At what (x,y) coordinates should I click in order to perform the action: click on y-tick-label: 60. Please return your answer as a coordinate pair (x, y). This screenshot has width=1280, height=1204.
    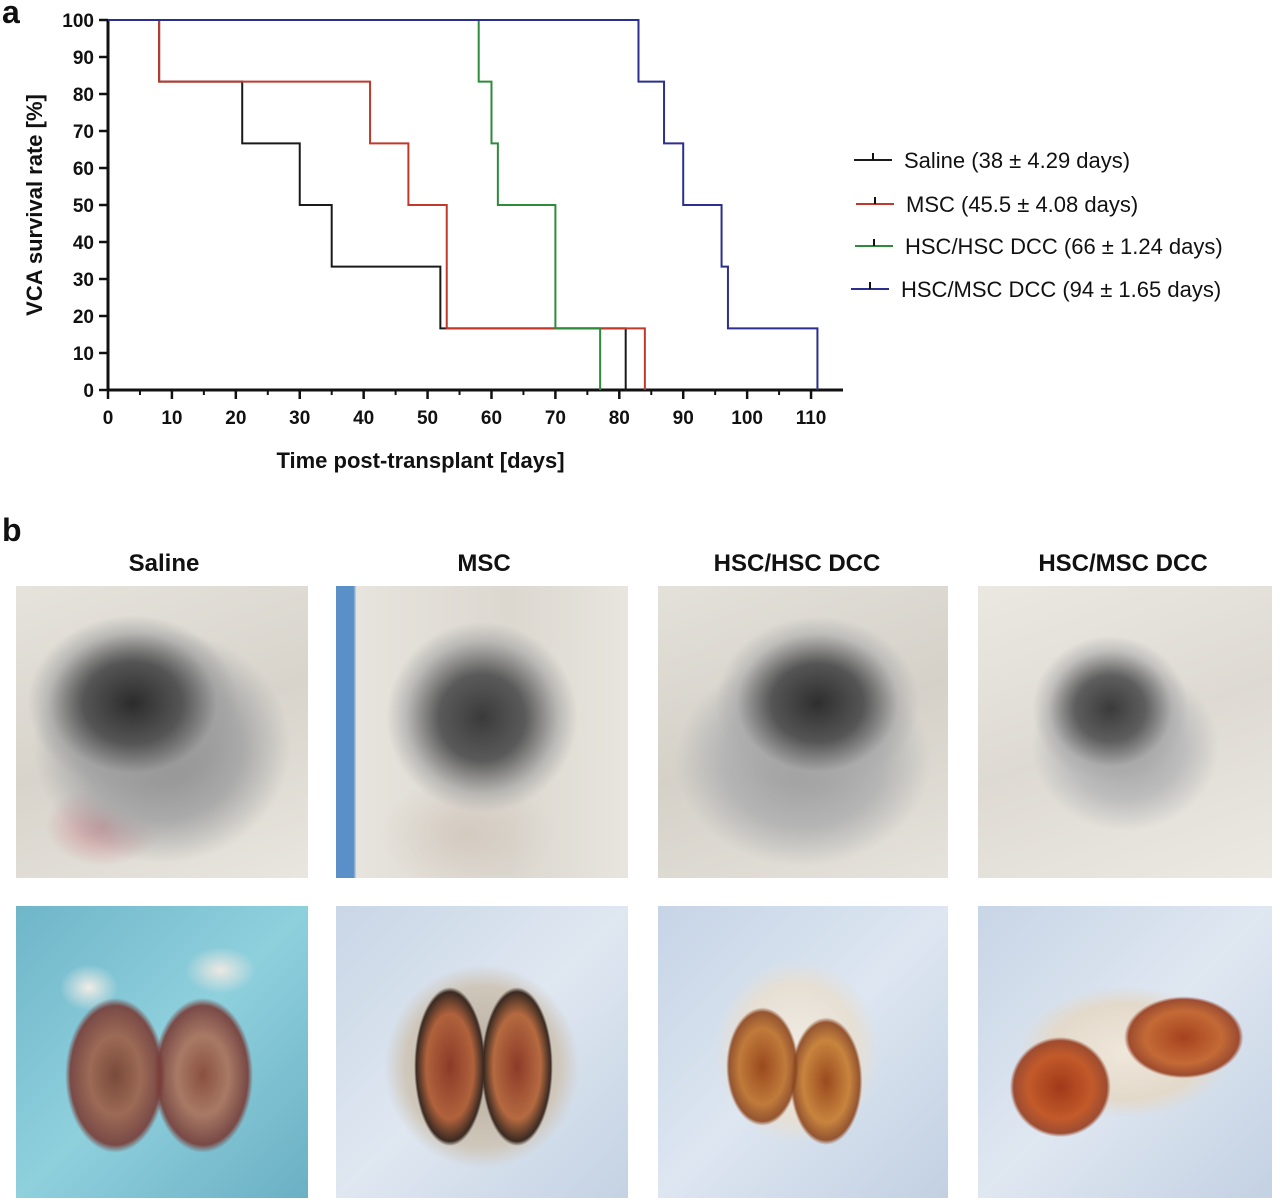
    Looking at the image, I should click on (83, 169).